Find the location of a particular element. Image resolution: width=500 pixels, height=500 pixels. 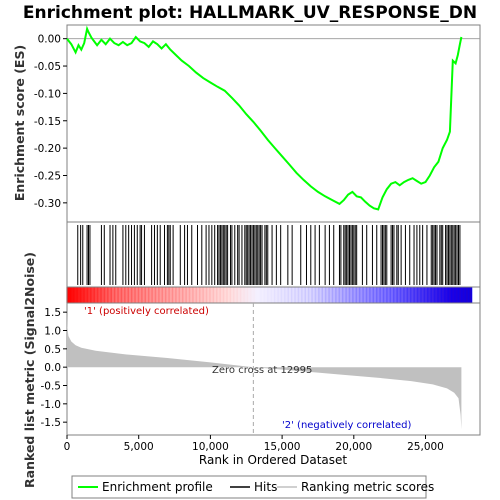

es-y-tick-label: 0.00 is located at coordinates (49, 40).